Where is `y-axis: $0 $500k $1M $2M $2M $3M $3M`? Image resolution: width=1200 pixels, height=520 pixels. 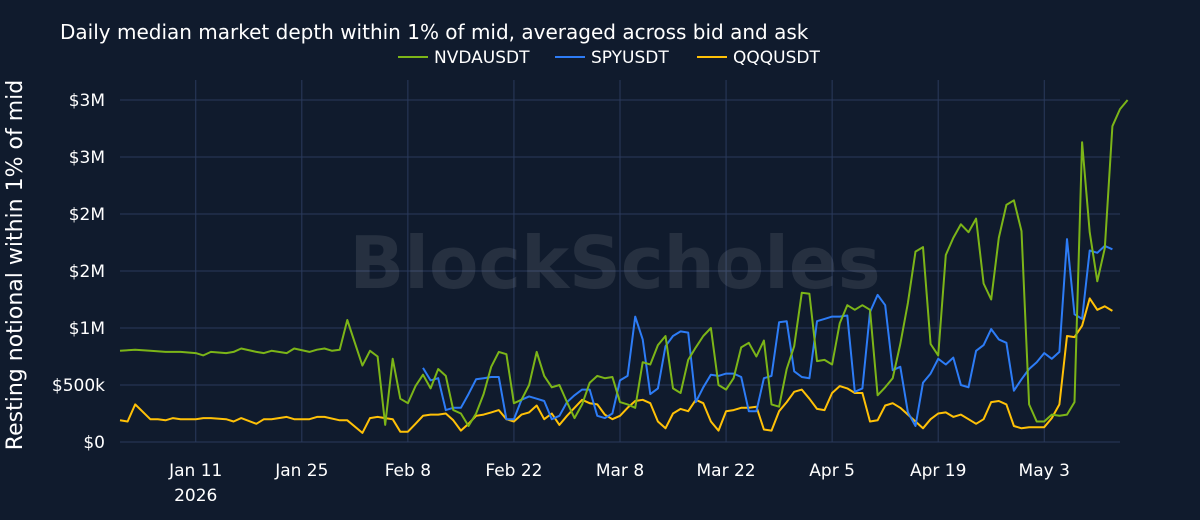
y-axis: $0 $500k $1M $2M $2M $3M $3M is located at coordinates (78, 272).